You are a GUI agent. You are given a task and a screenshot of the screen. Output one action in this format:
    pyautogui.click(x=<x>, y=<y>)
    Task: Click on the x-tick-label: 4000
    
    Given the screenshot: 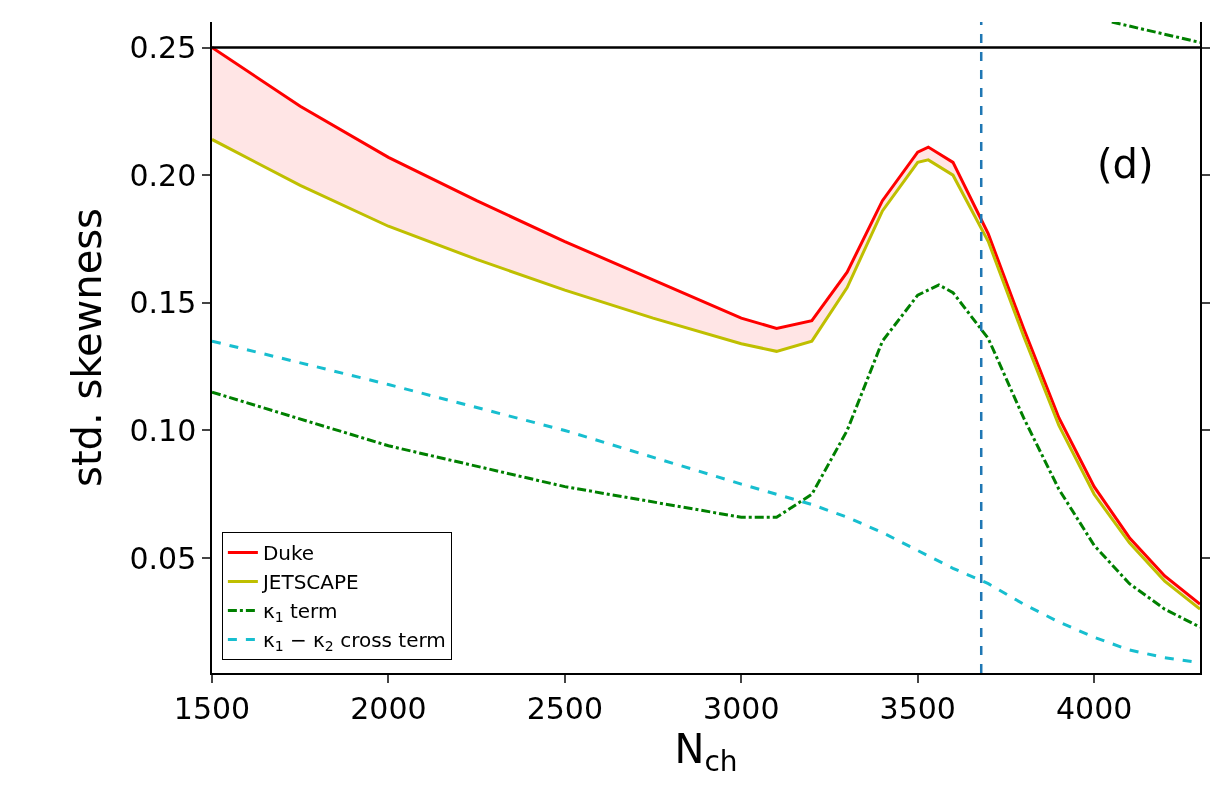 What is the action you would take?
    pyautogui.click(x=1094, y=708)
    